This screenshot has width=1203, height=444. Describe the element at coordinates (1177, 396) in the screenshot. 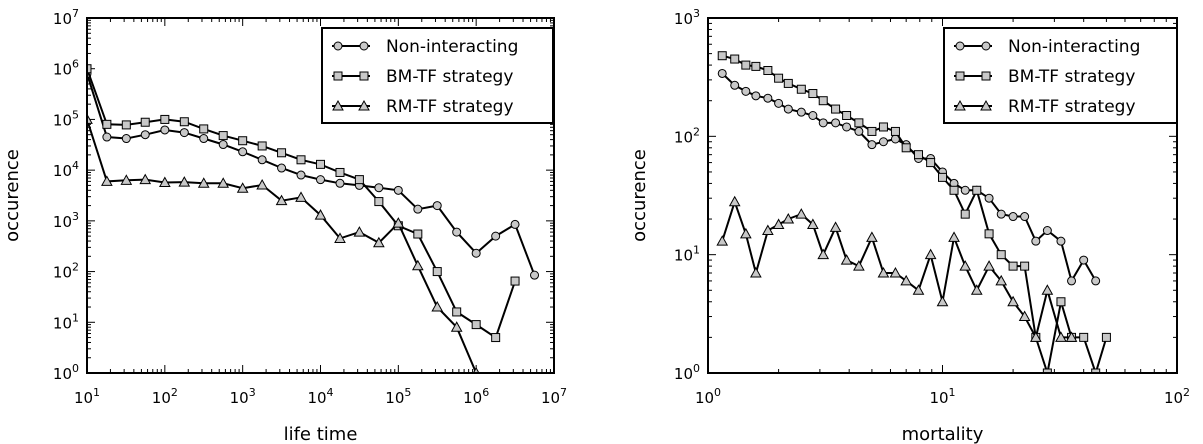

I see `x-tick-label: 10²` at that location.